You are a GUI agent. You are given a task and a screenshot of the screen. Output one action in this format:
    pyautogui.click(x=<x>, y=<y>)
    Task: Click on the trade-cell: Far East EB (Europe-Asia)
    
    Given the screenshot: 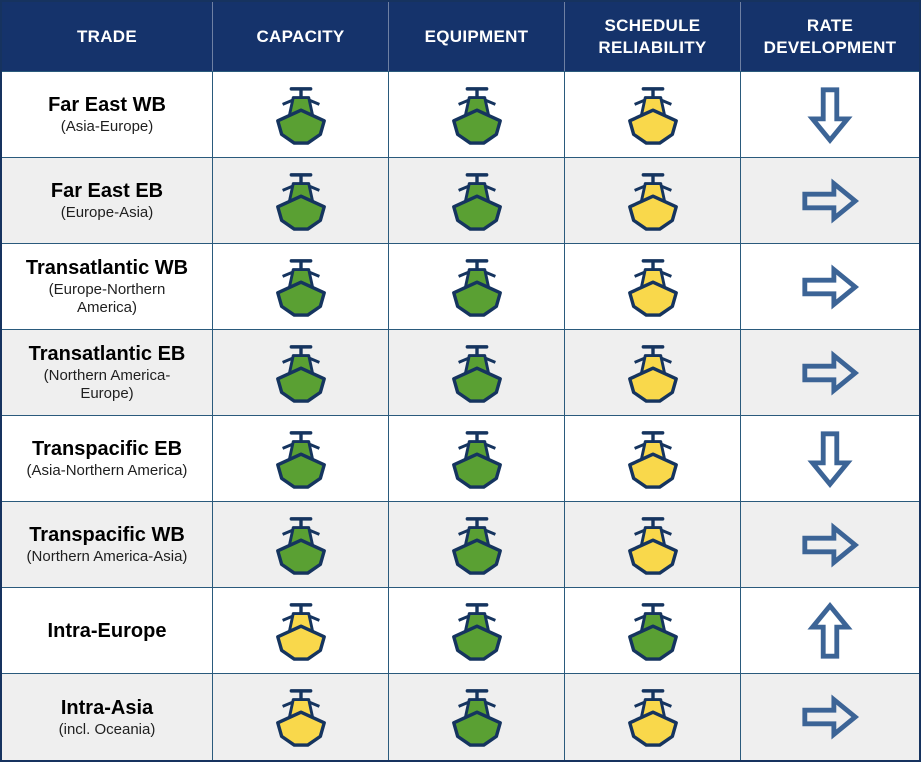 What is the action you would take?
    pyautogui.click(x=107, y=200)
    